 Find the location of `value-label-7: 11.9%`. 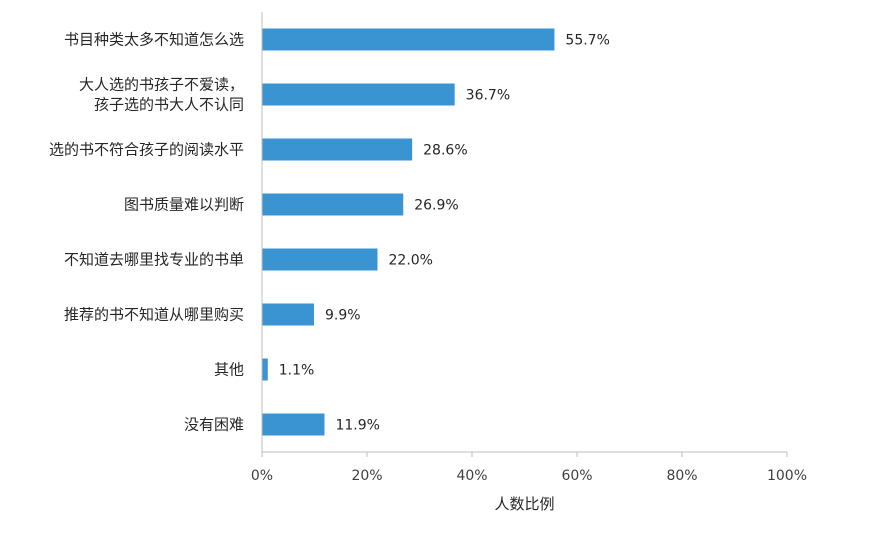

value-label-7: 11.9% is located at coordinates (357, 426).